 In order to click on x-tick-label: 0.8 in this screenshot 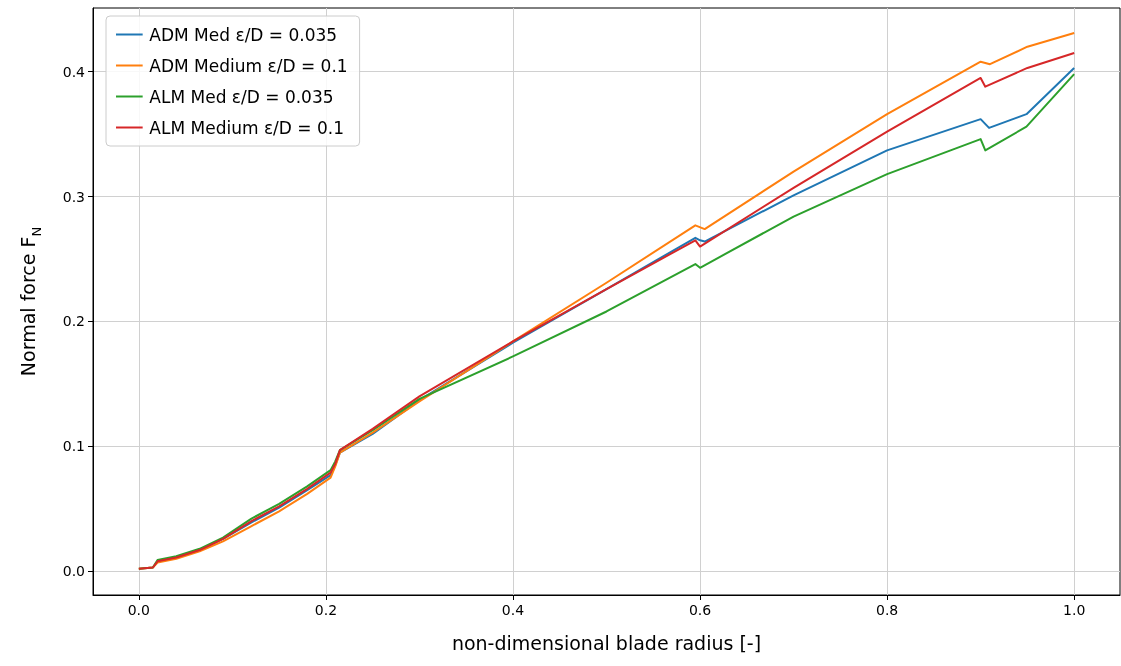, I will do `click(887, 610)`.